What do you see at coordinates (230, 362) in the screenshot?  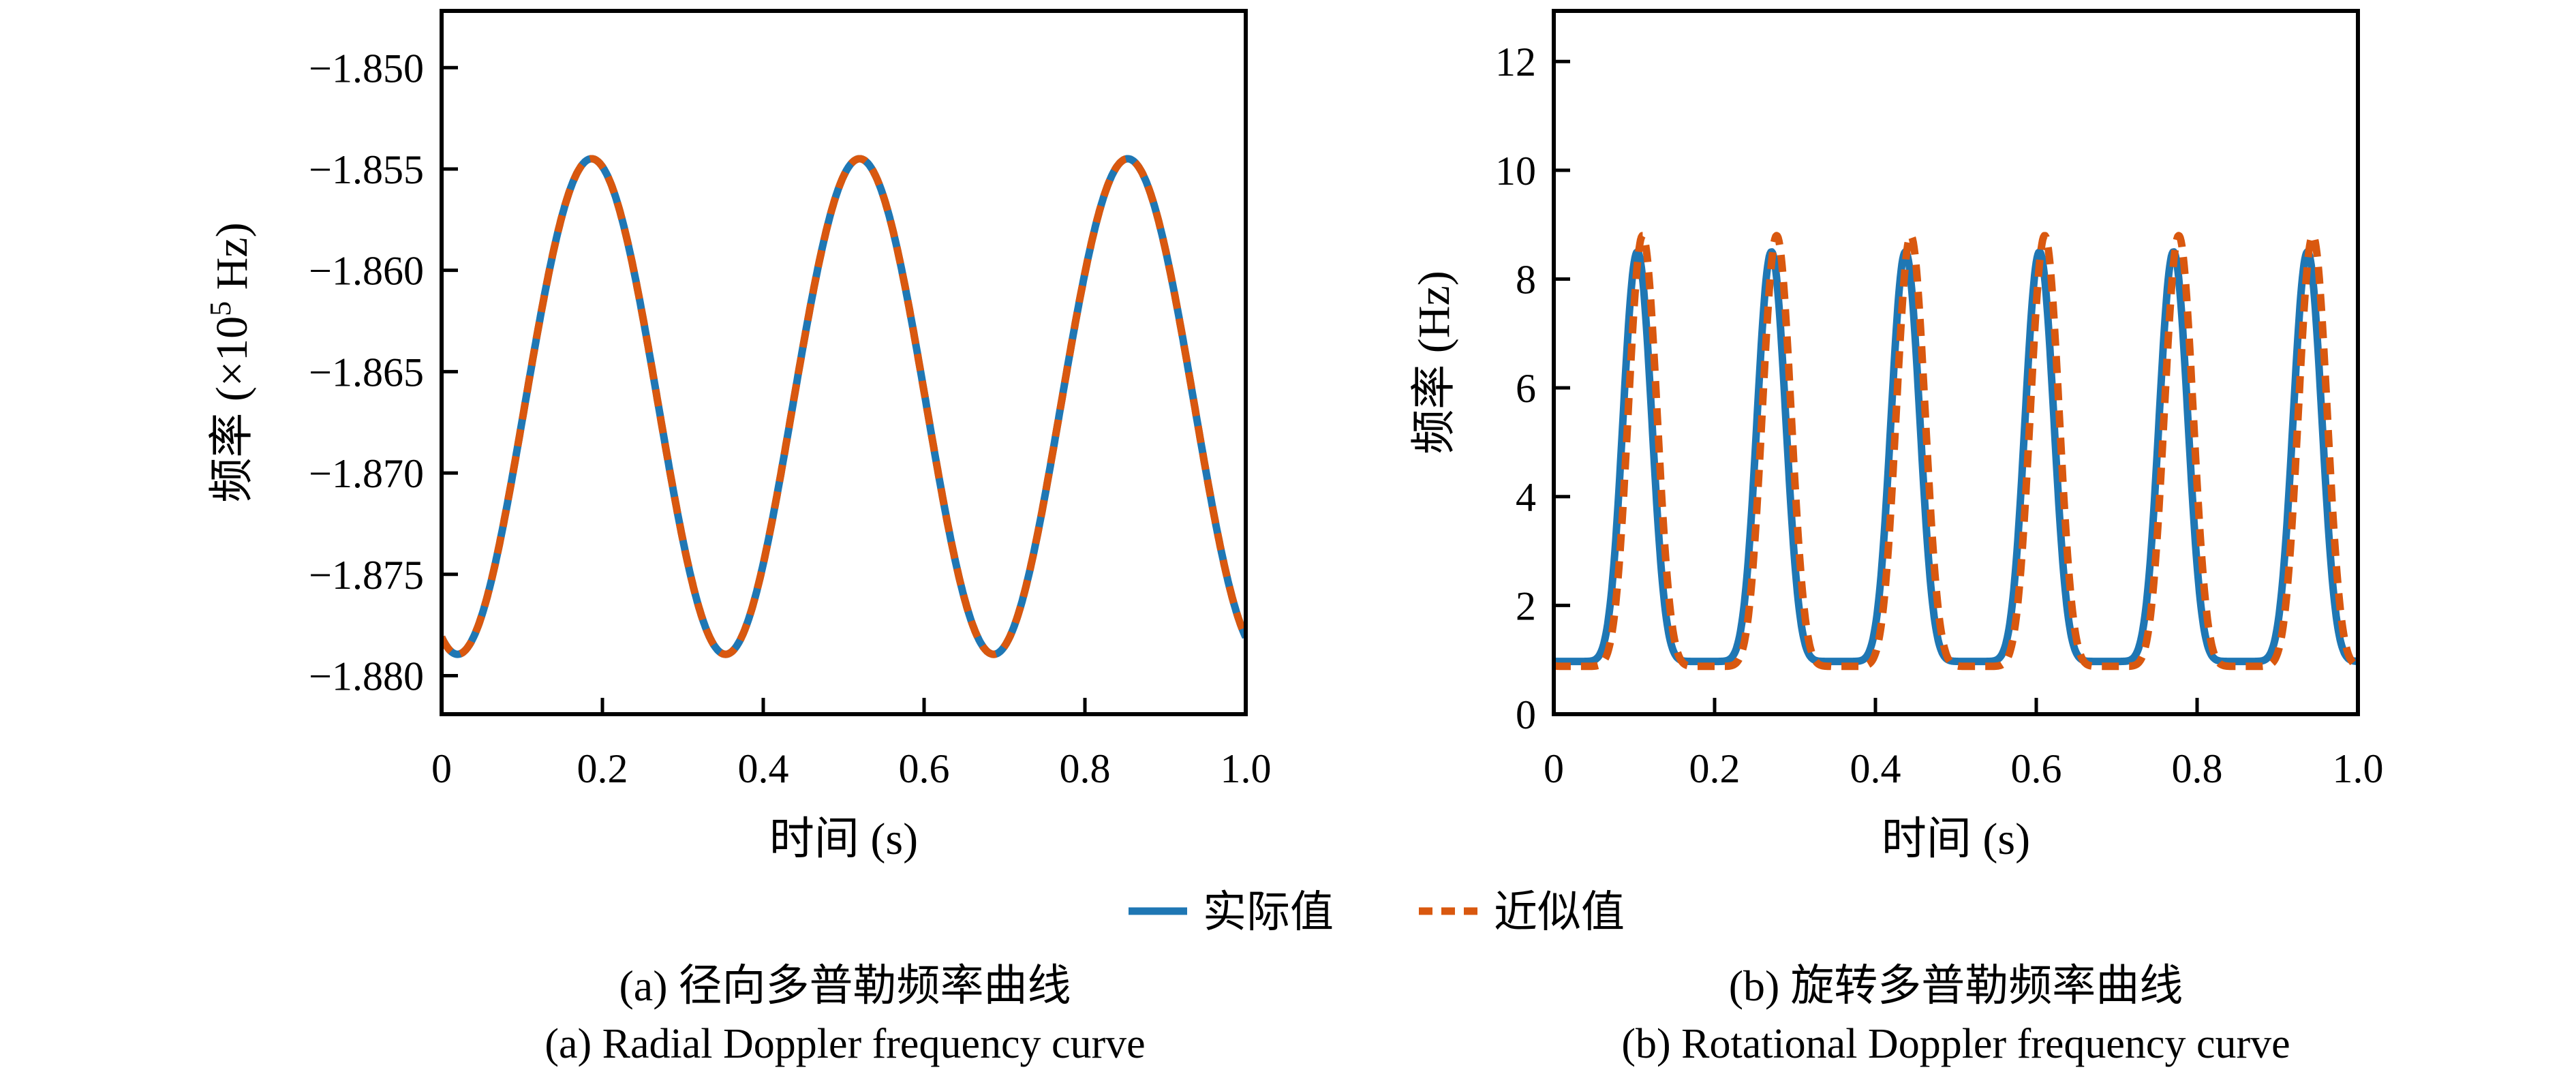 I see `y-axis-label: 频率 (×105 Hz)` at bounding box center [230, 362].